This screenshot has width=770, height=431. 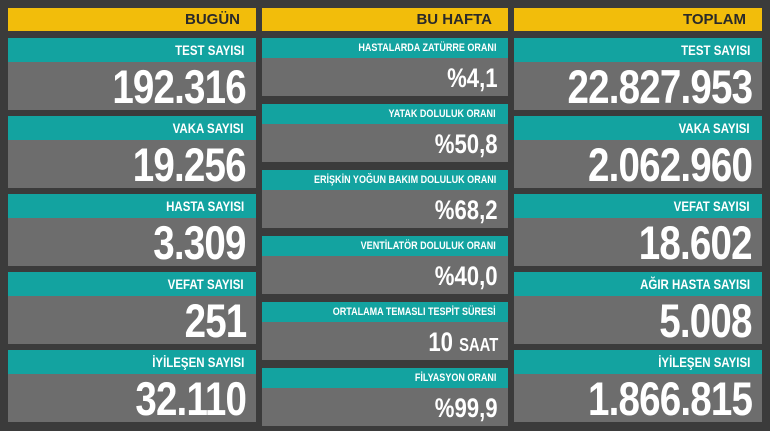 I want to click on stat-label-bar: ORTALAMA TEMASLI TESPİT SÜRESİ, so click(x=385, y=312).